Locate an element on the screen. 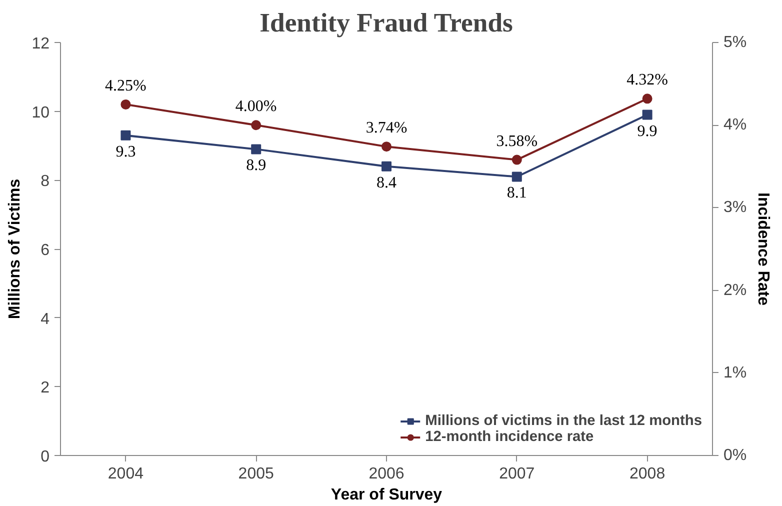  data-label: 8.1 is located at coordinates (516, 193).